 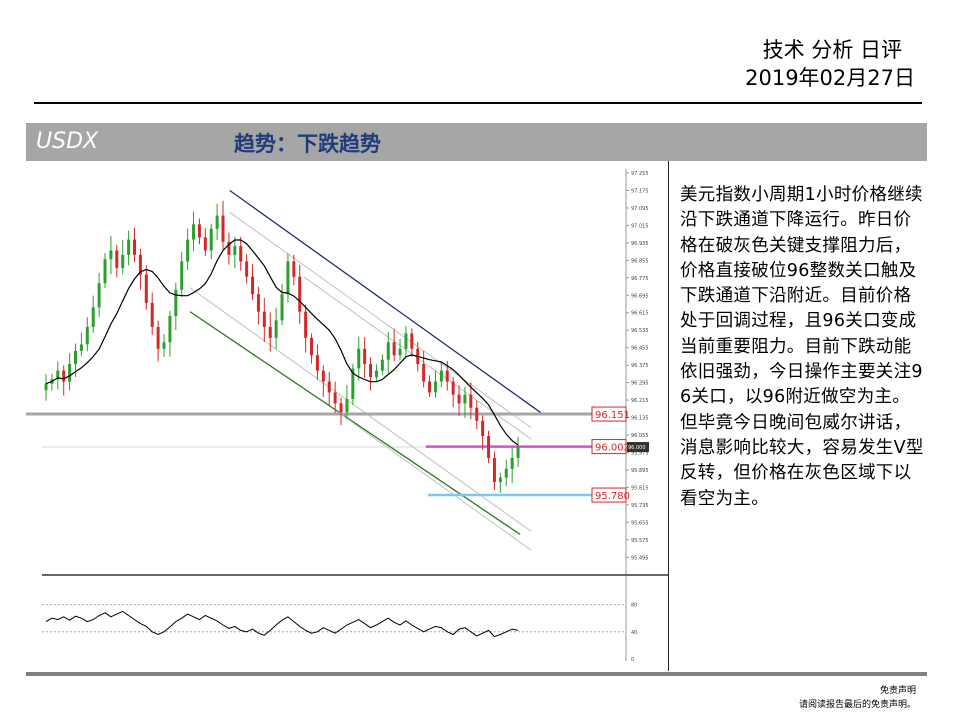 I want to click on price-tick-label: 96.695, so click(x=640, y=296).